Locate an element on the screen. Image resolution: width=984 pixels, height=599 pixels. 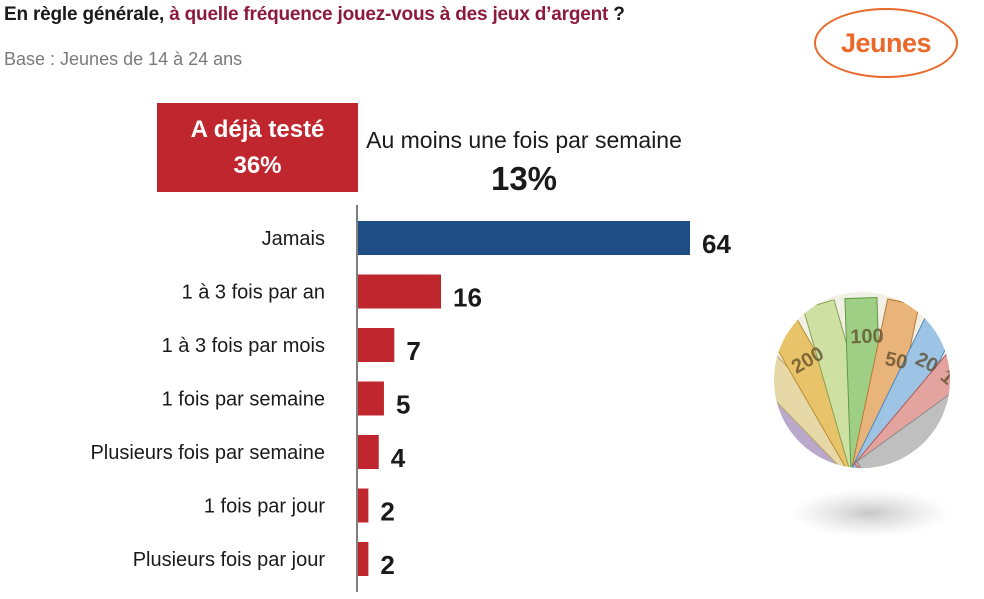
already-tested-label: A déjà testé is located at coordinates (257, 129).